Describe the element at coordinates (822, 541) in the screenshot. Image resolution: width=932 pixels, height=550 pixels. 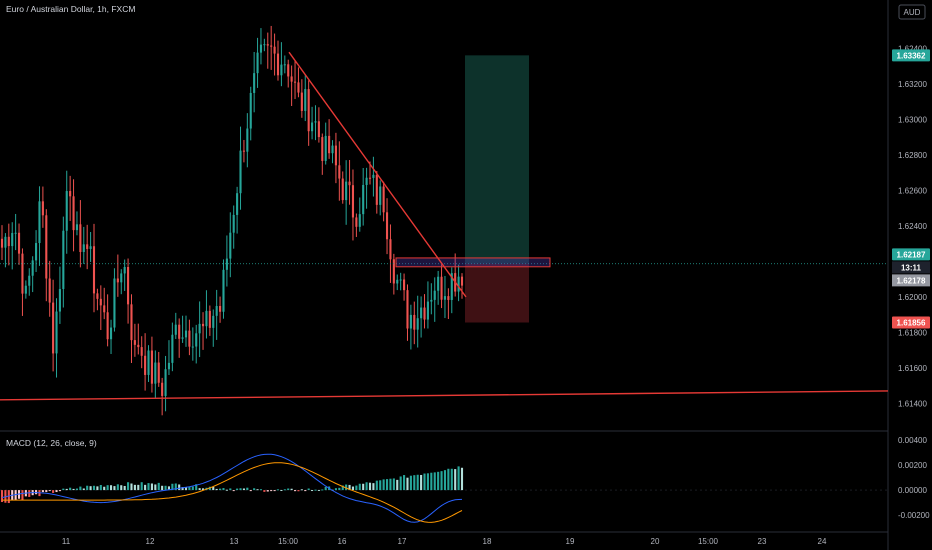
I see `time-tick-label: 24` at that location.